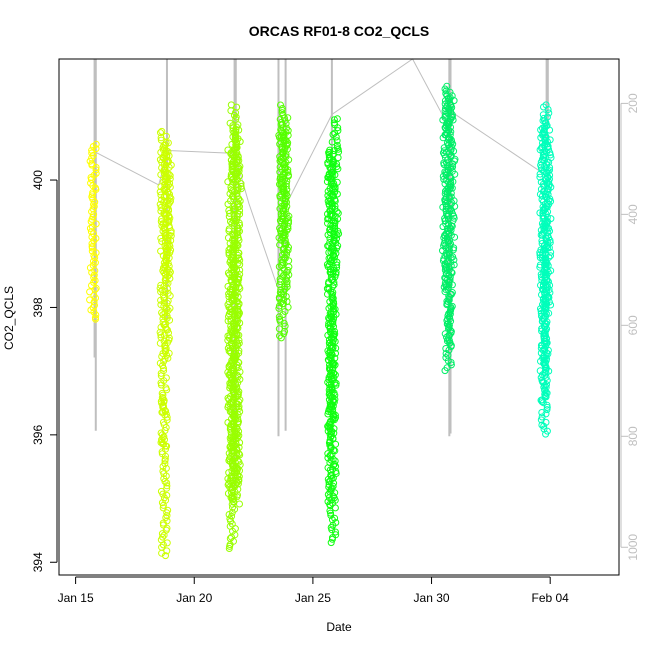  I want to click on x-tick-label: Jan 20, so click(194, 598).